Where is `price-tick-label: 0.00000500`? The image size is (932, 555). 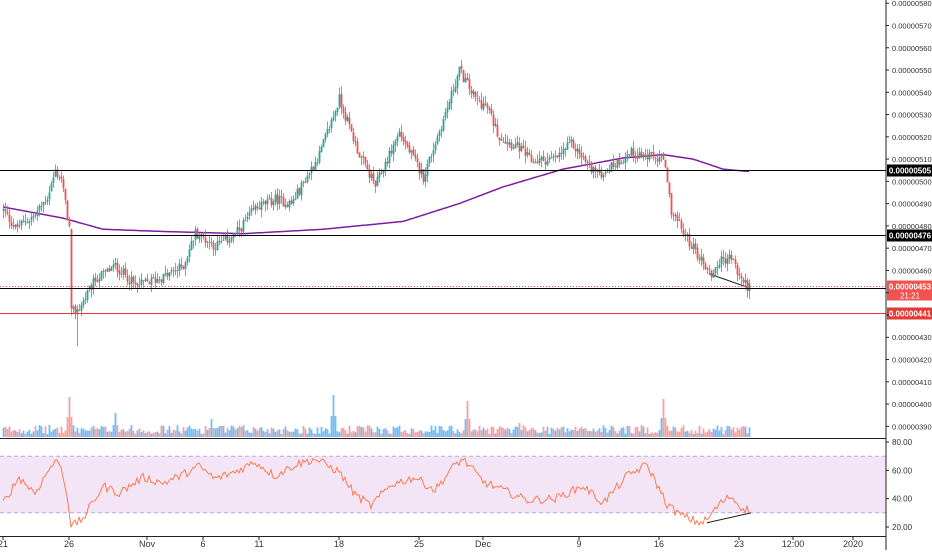 price-tick-label: 0.00000500 is located at coordinates (912, 181).